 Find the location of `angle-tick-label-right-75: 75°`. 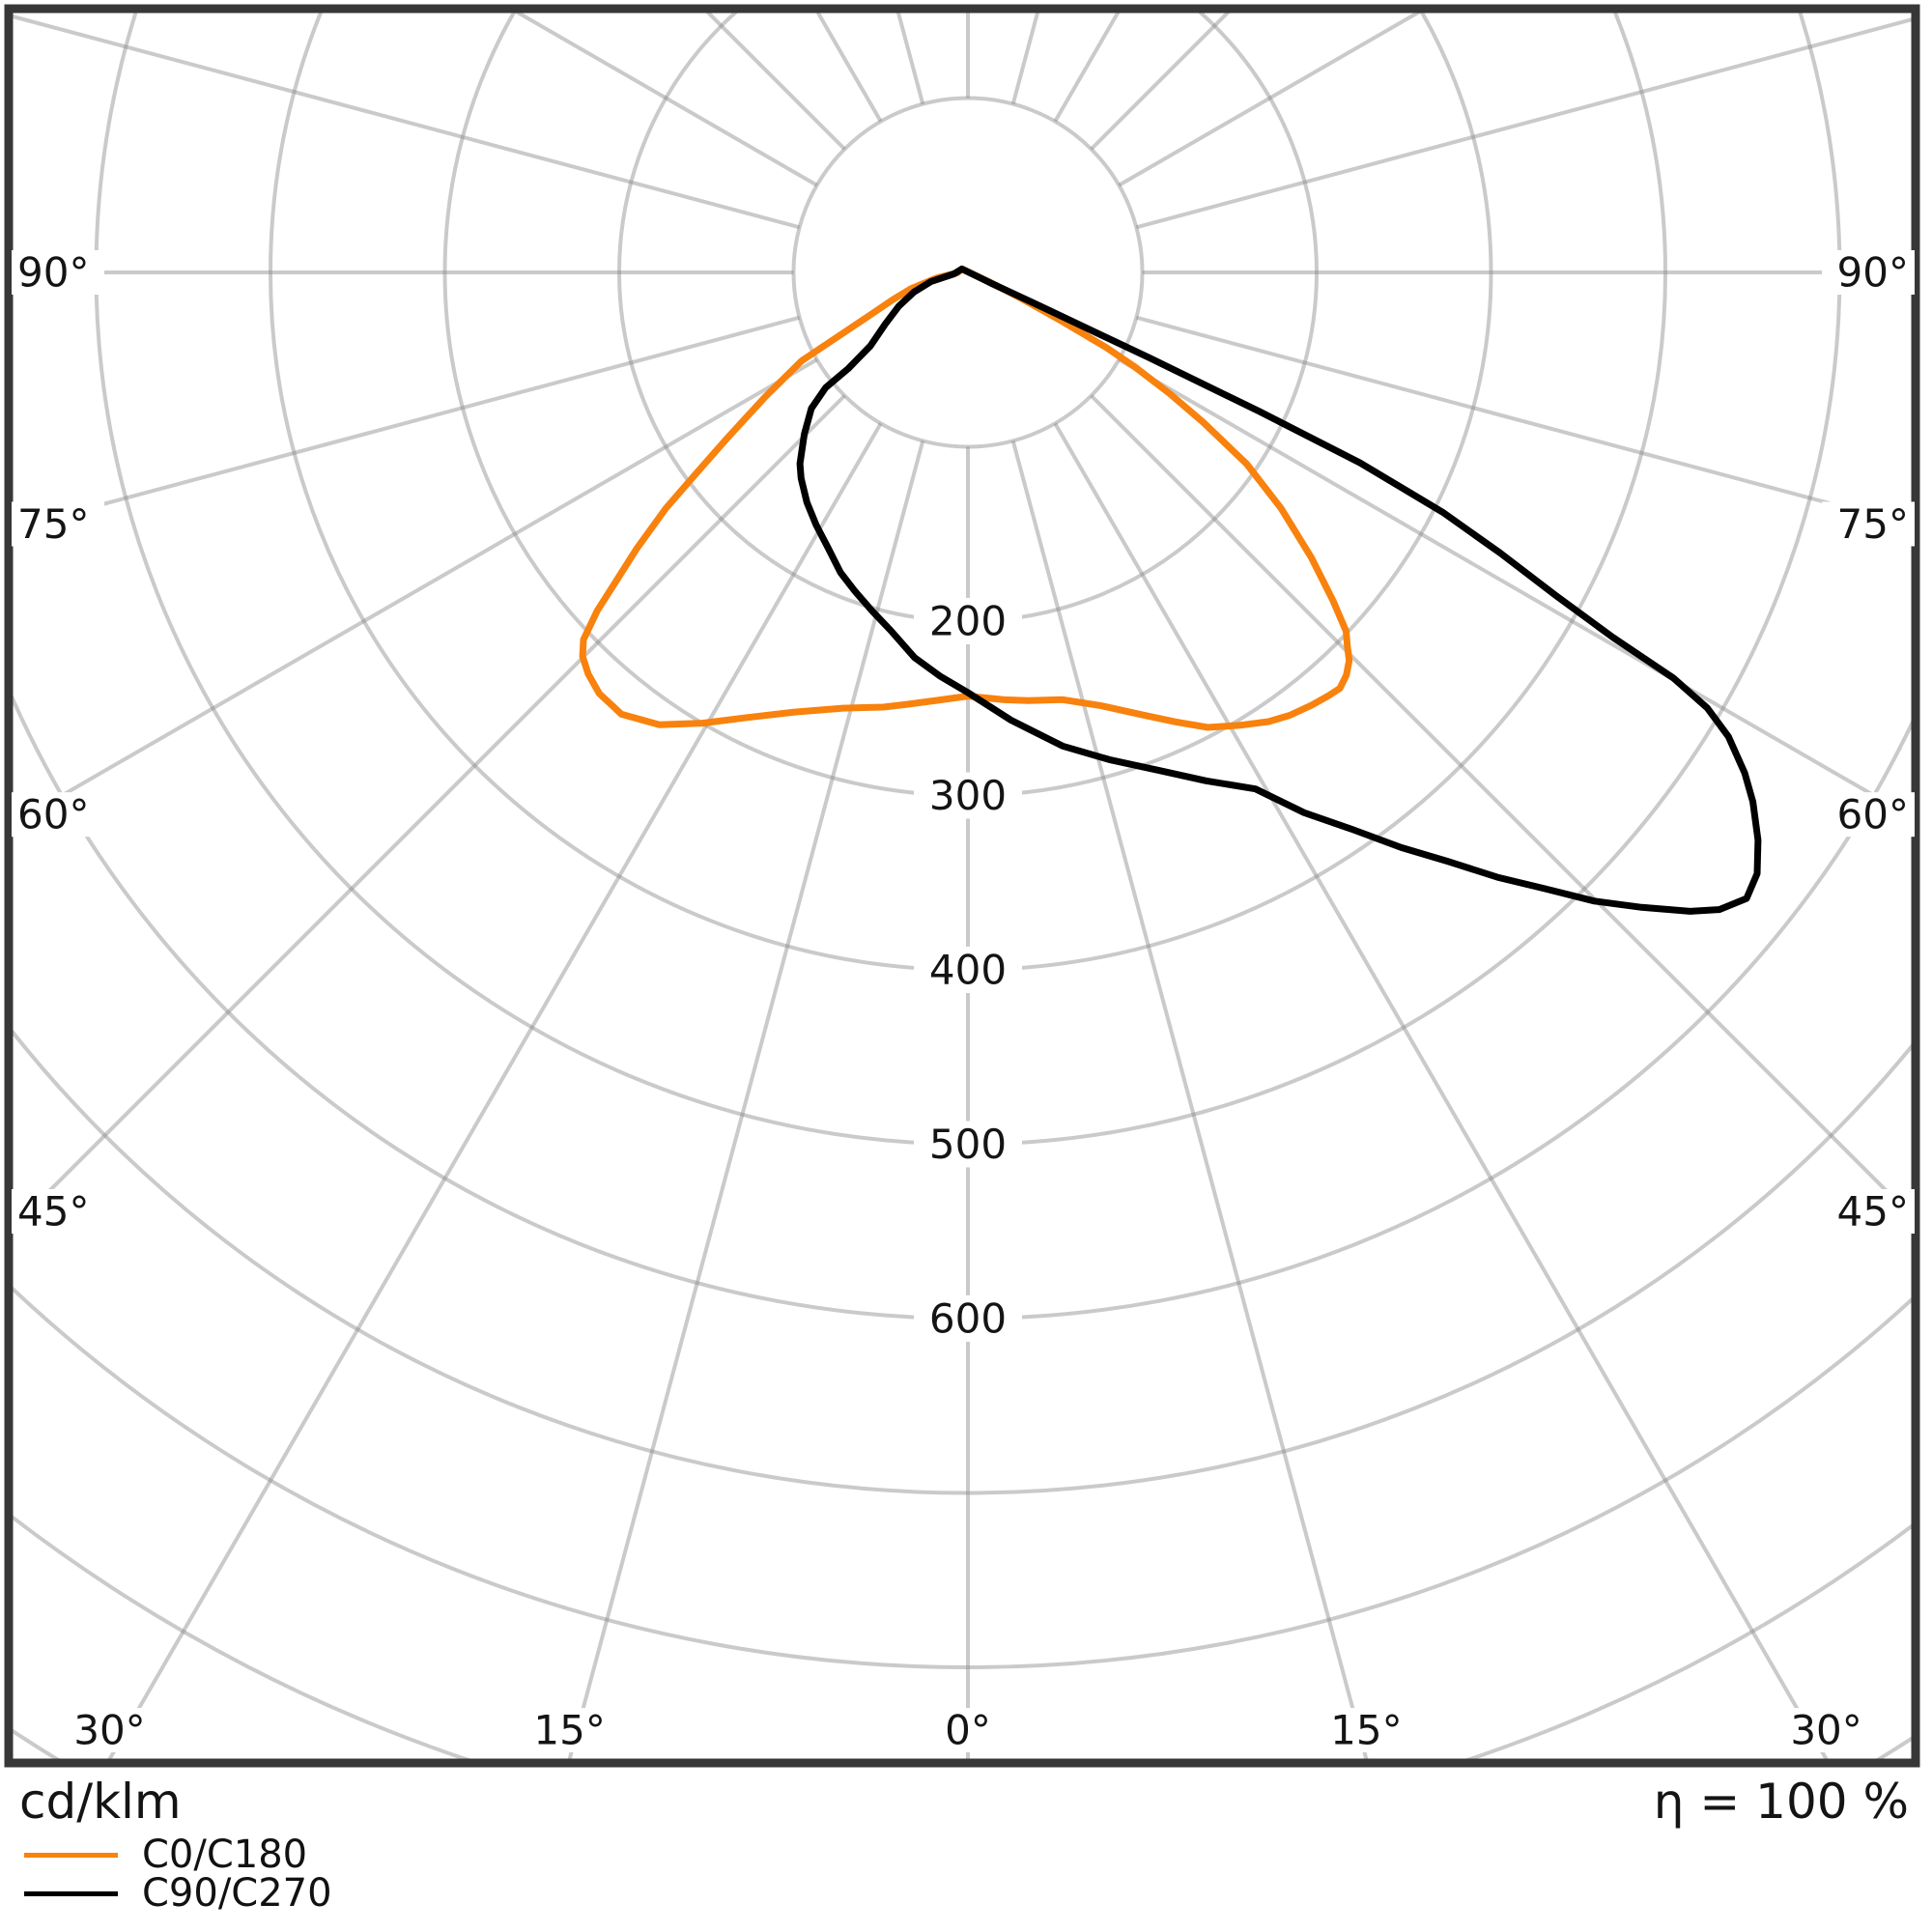

angle-tick-label-right-75: 75° is located at coordinates (1873, 524).